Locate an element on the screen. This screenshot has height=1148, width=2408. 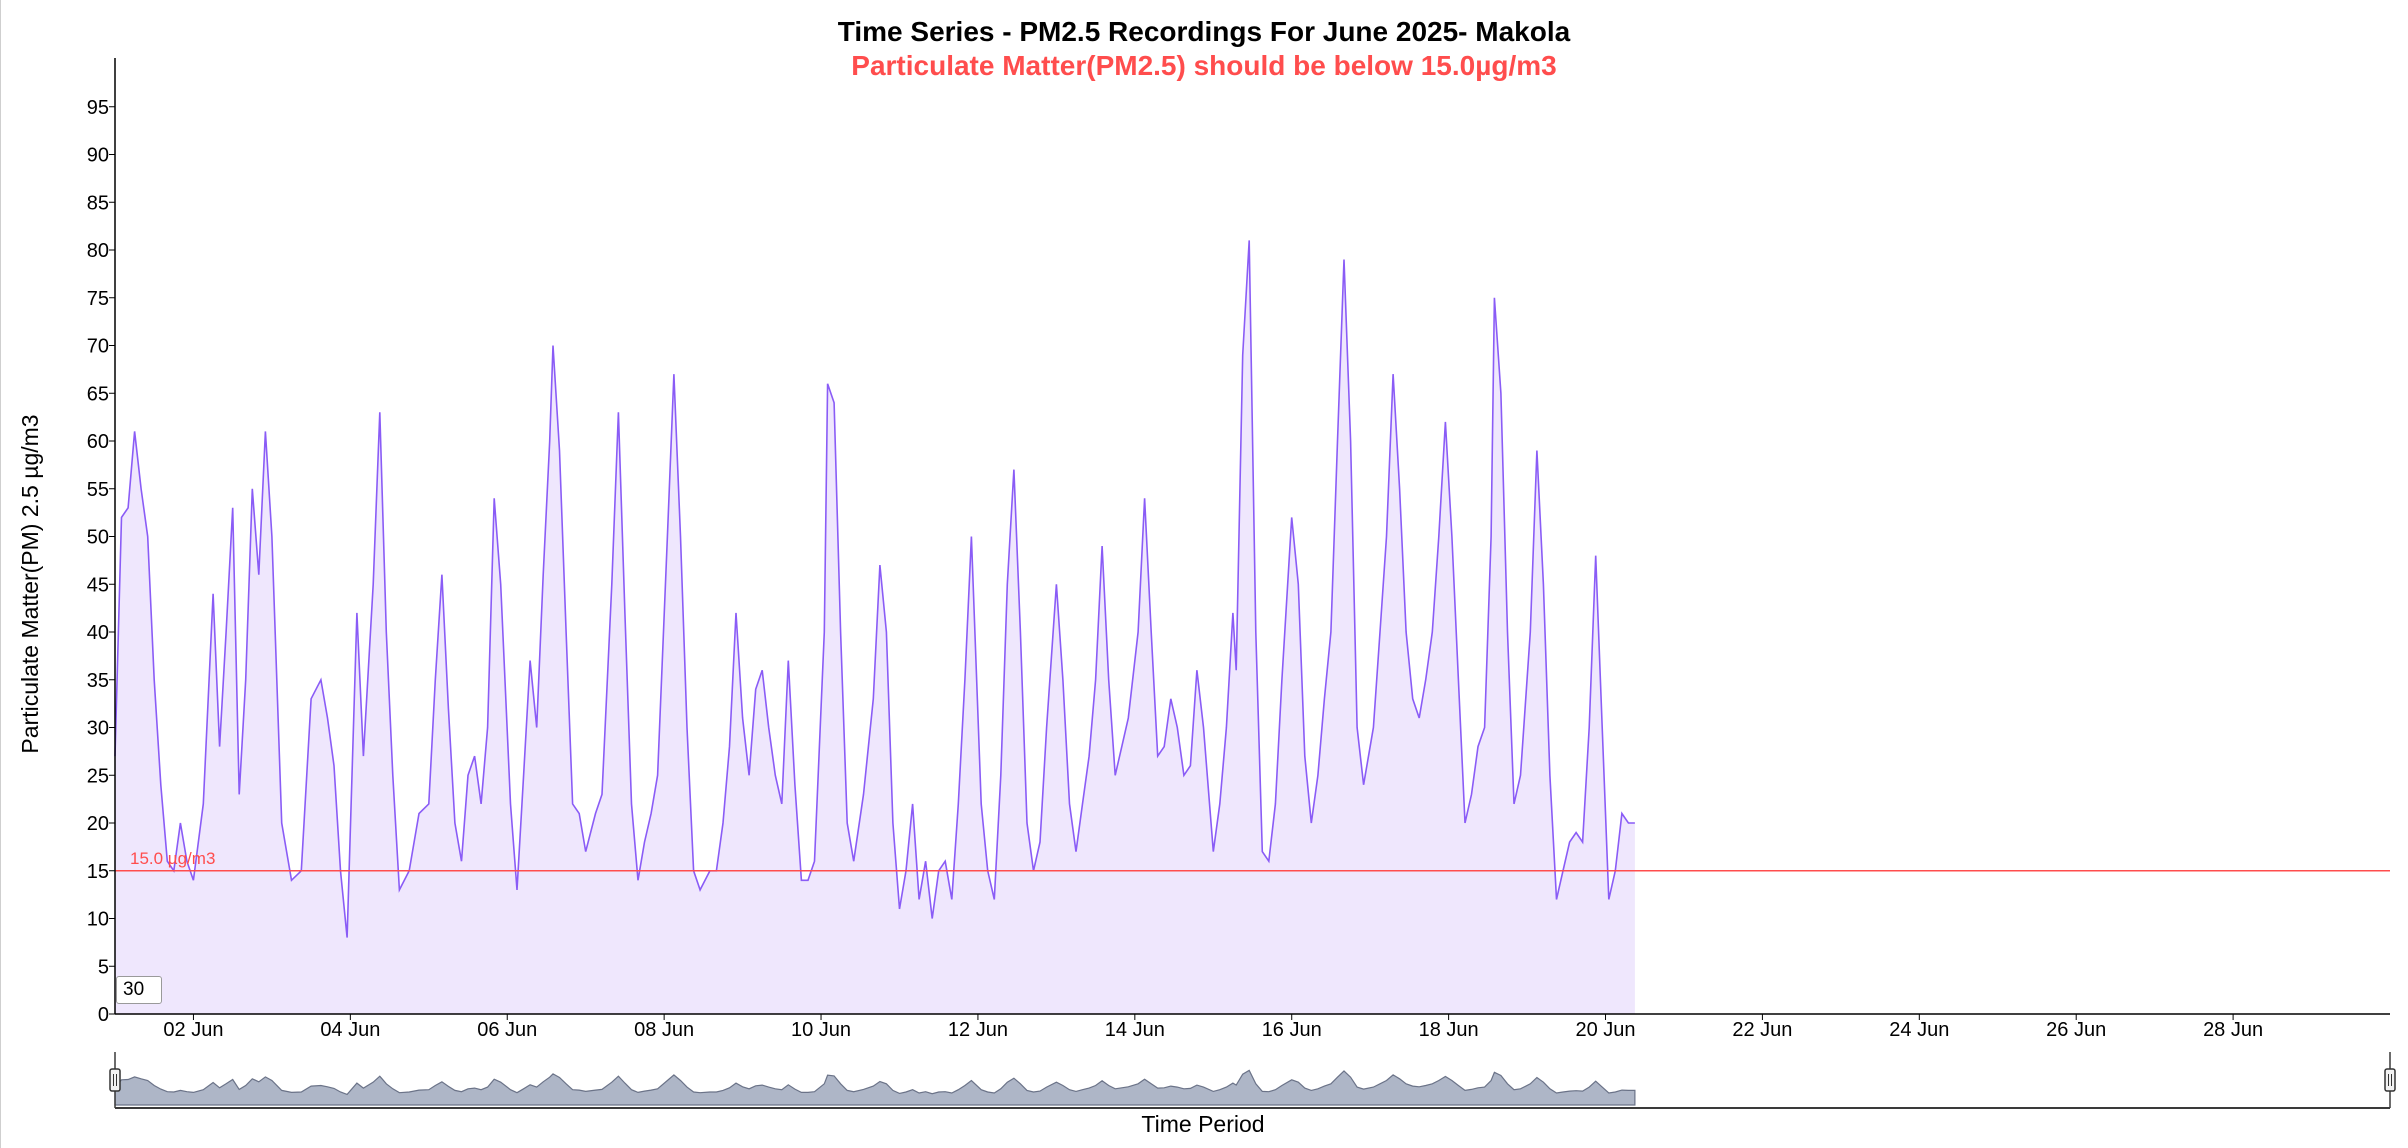
x-tick-label: 08 Jun is located at coordinates (664, 1030).